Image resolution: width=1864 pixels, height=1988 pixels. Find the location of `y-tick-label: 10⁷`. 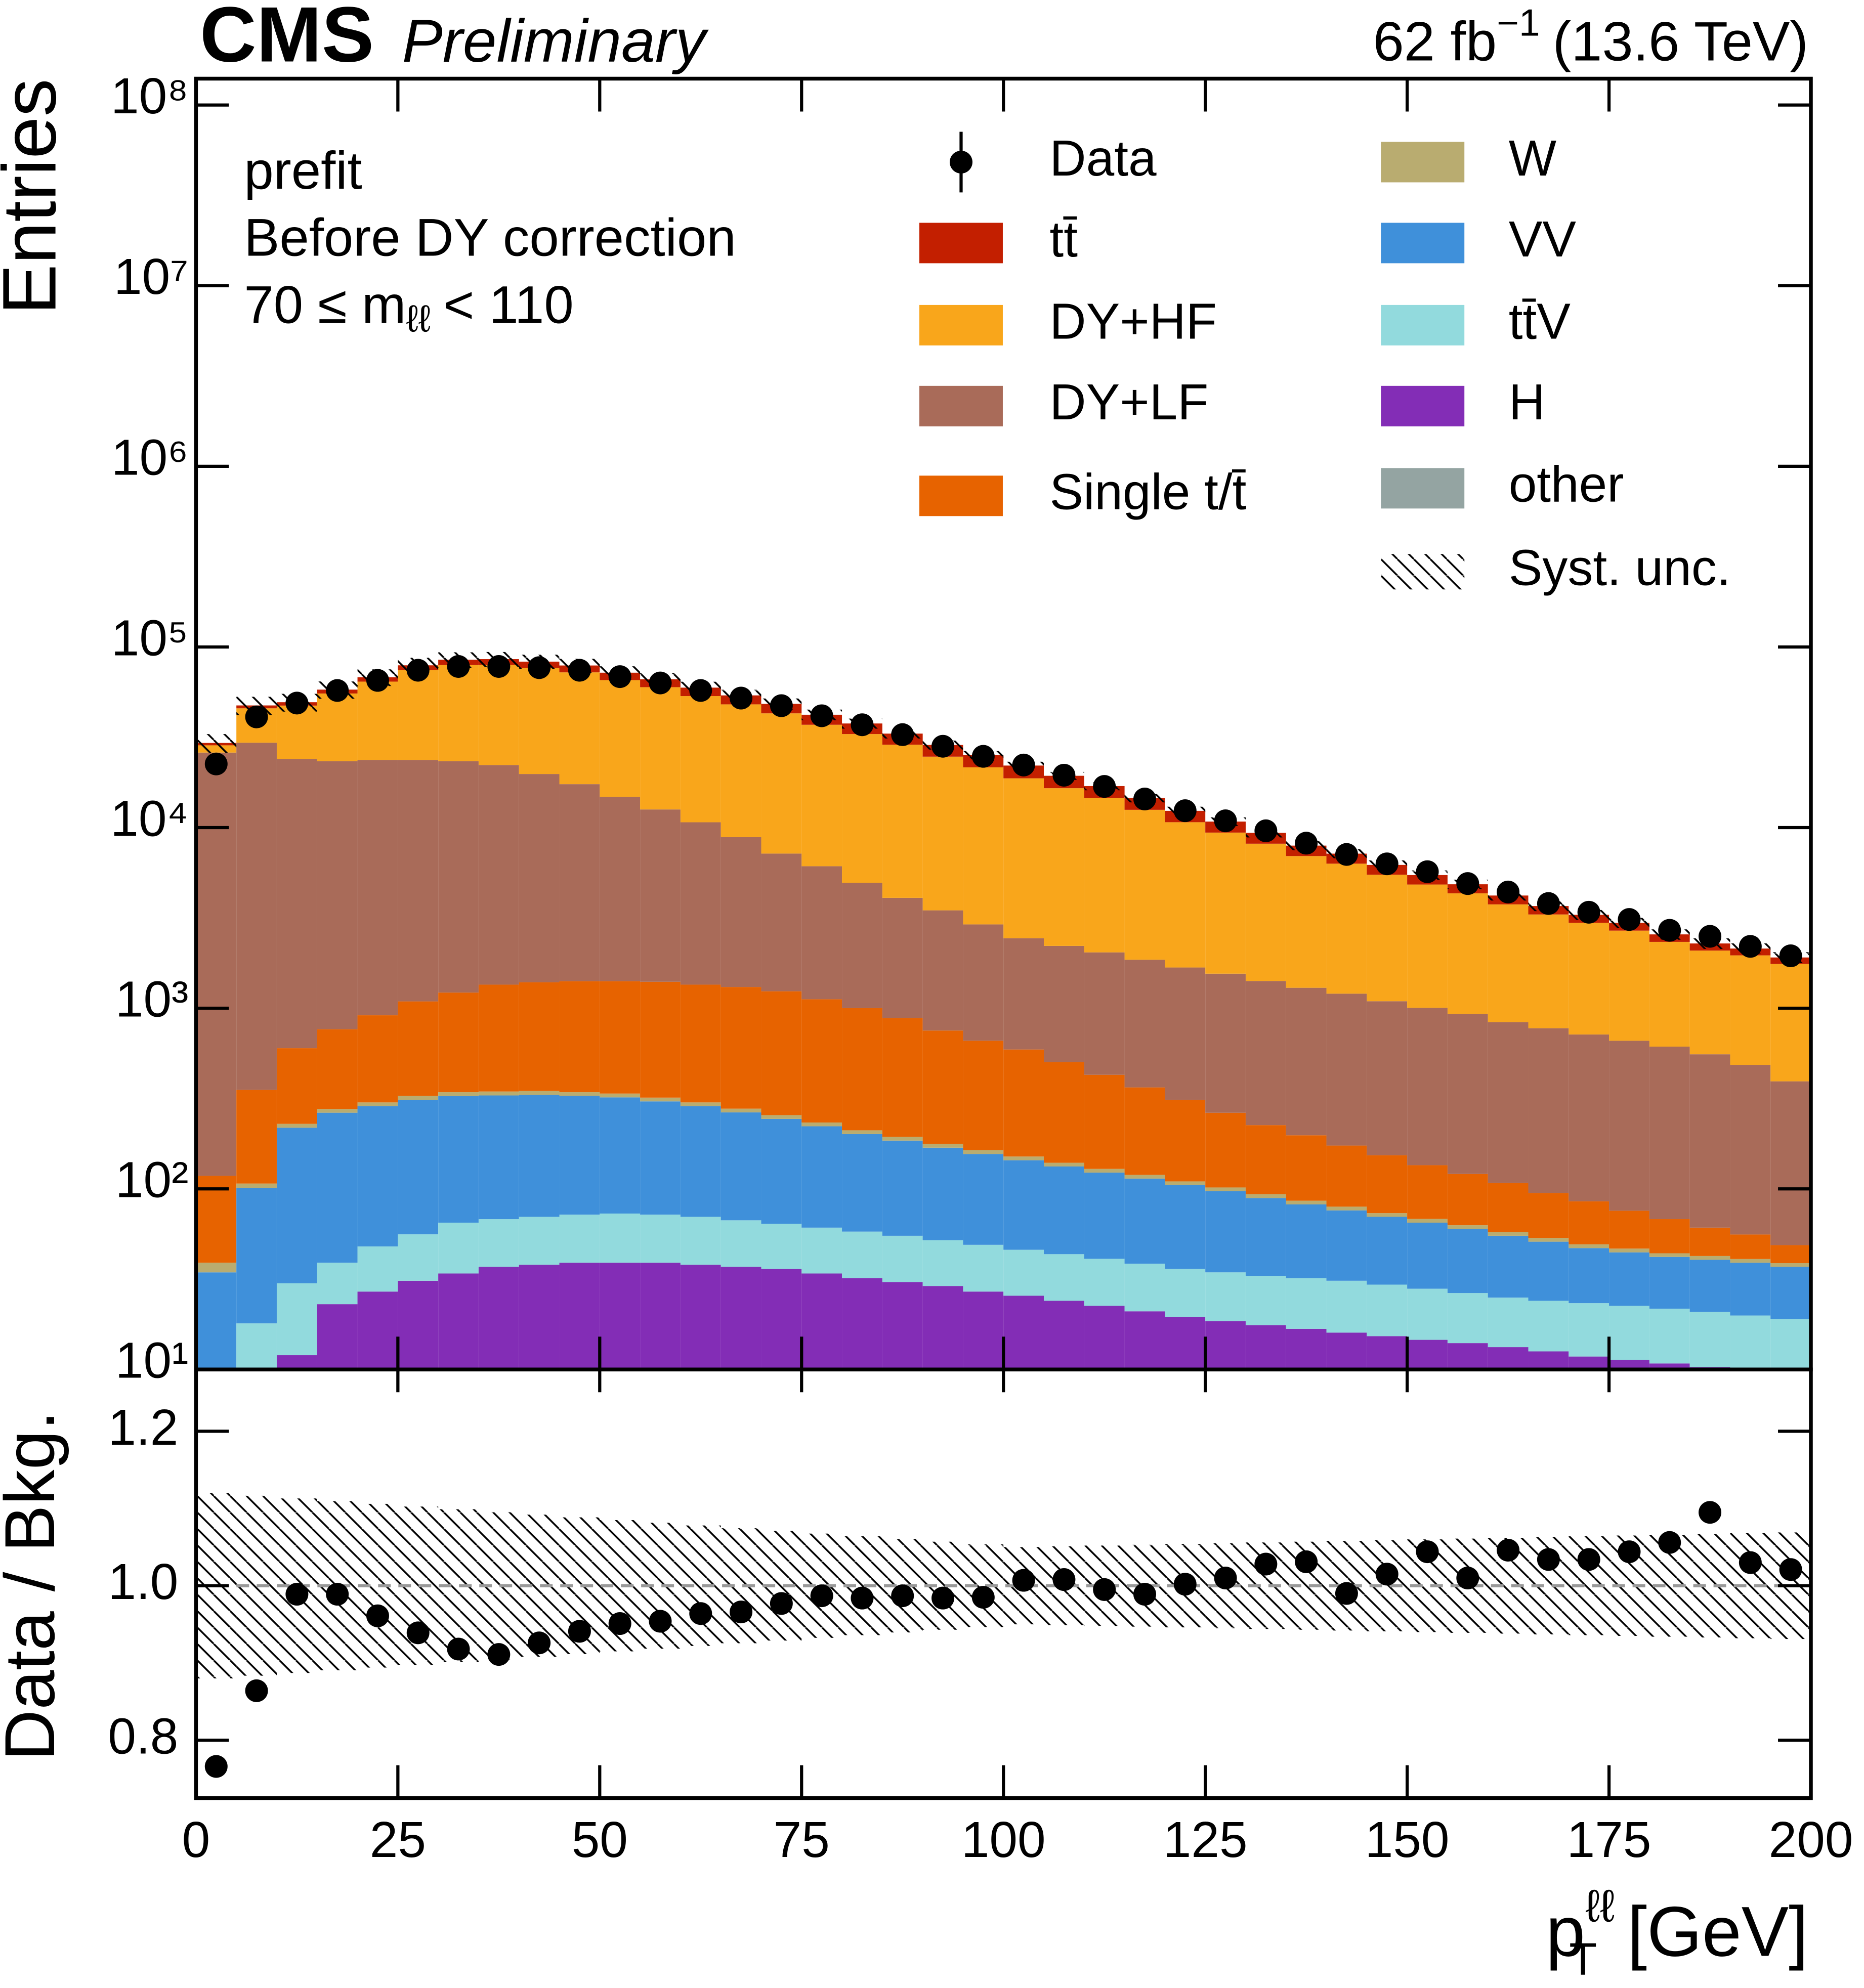

y-tick-label: 10⁷ is located at coordinates (151, 276).